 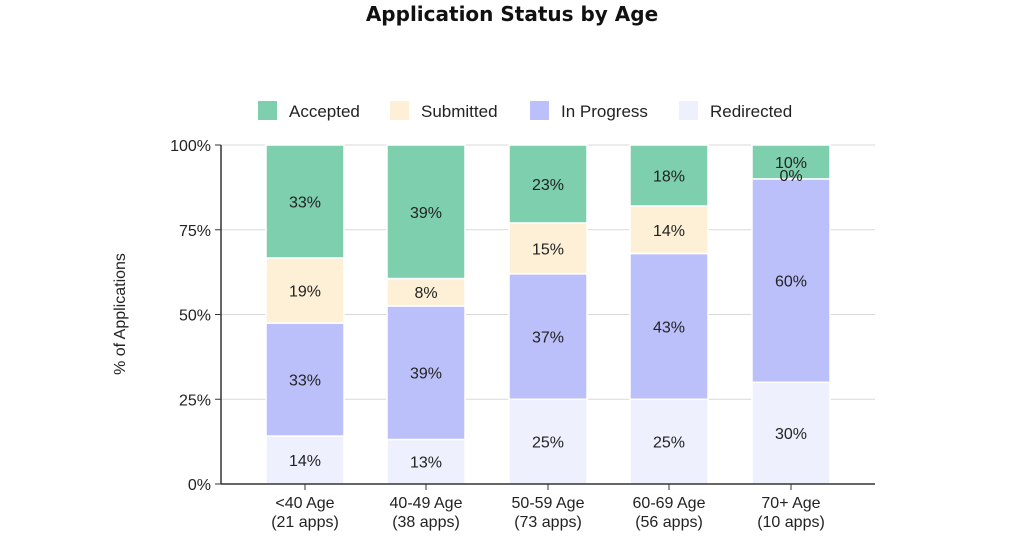 What do you see at coordinates (425, 293) in the screenshot?
I see `data-label: 8%` at bounding box center [425, 293].